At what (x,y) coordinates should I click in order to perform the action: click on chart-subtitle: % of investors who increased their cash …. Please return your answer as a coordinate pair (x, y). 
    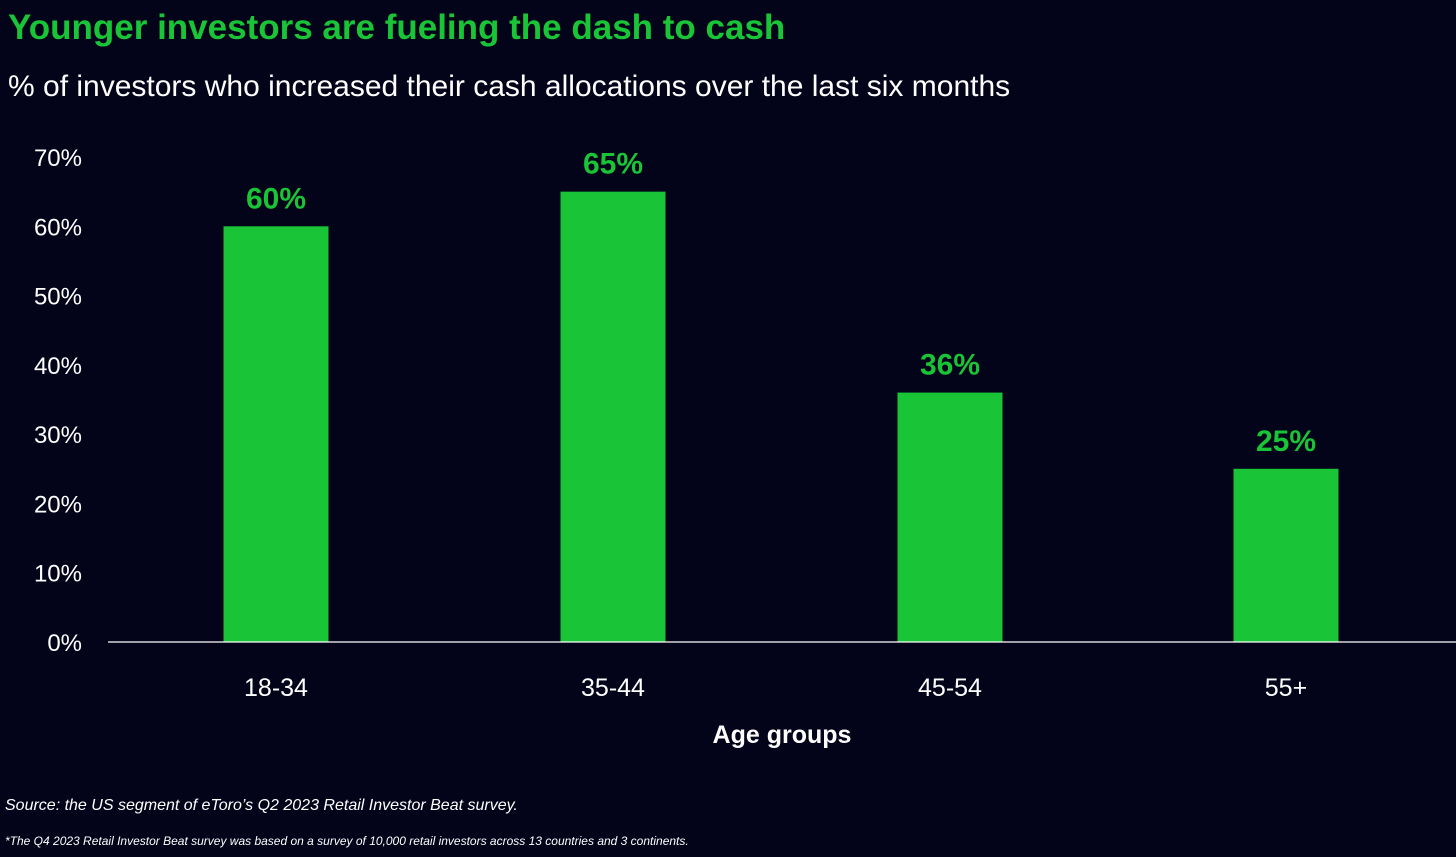
    Looking at the image, I should click on (509, 86).